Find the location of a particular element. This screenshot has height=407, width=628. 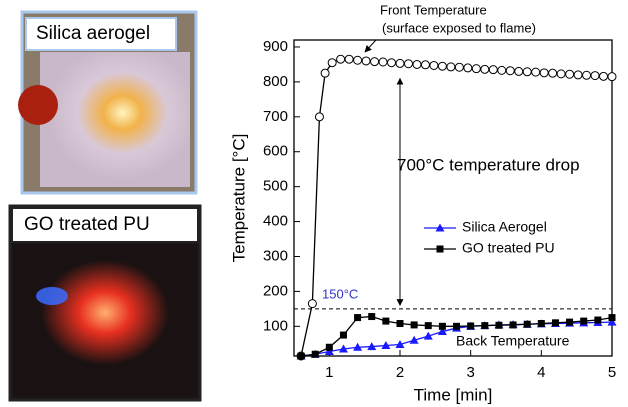

y-tick-label: 500 is located at coordinates (275, 186).